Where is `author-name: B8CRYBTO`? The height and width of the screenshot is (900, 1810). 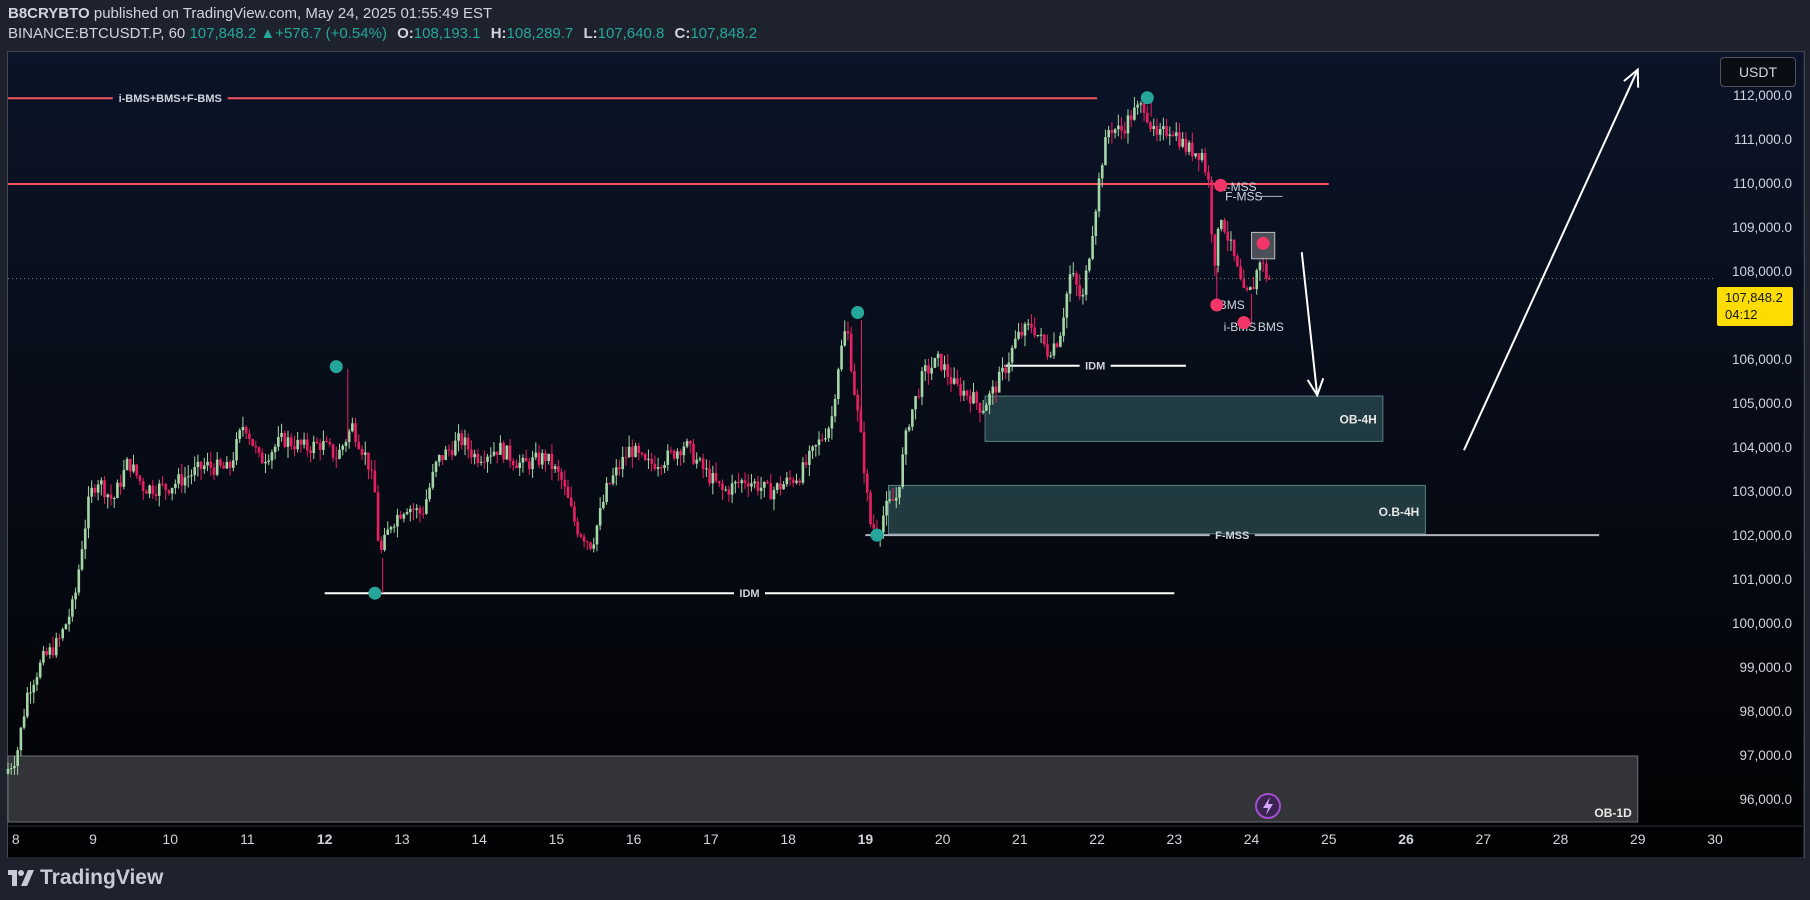
author-name: B8CRYBTO is located at coordinates (49, 13).